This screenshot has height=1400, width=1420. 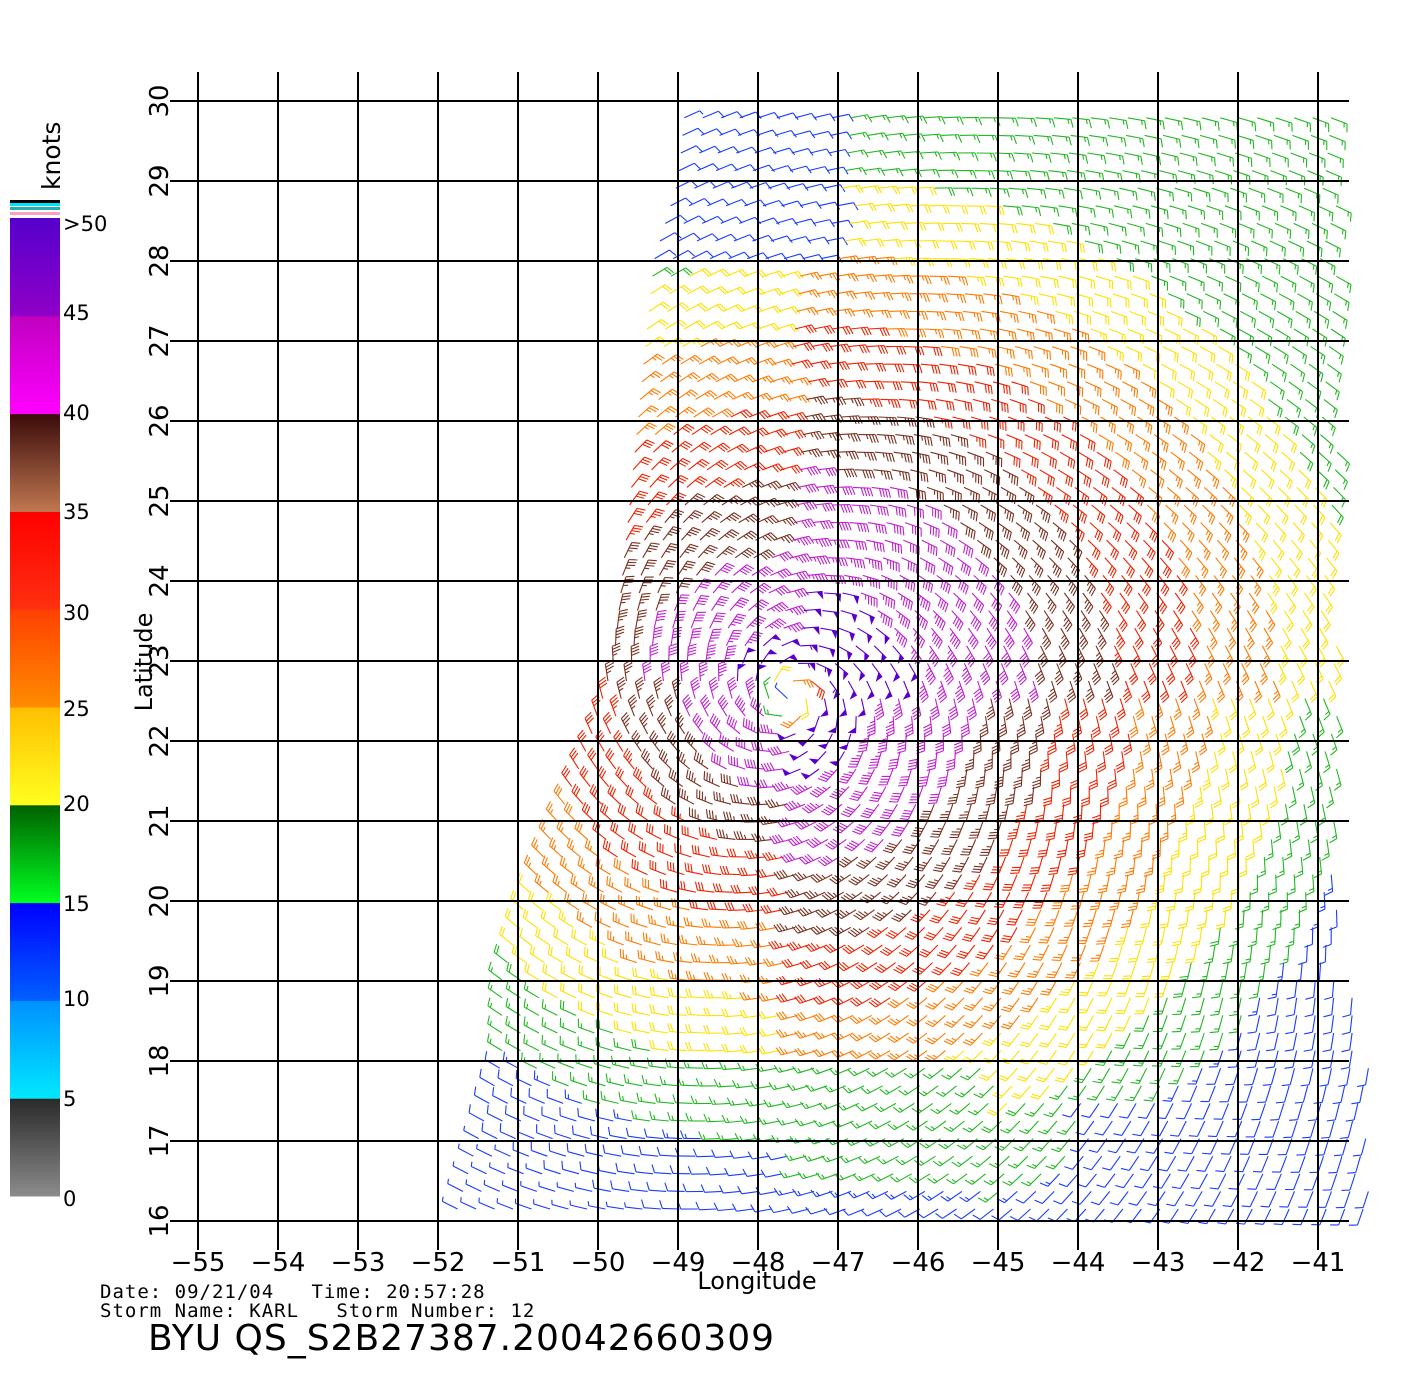 I want to click on colorbar-tick-label: >50, so click(x=85, y=224).